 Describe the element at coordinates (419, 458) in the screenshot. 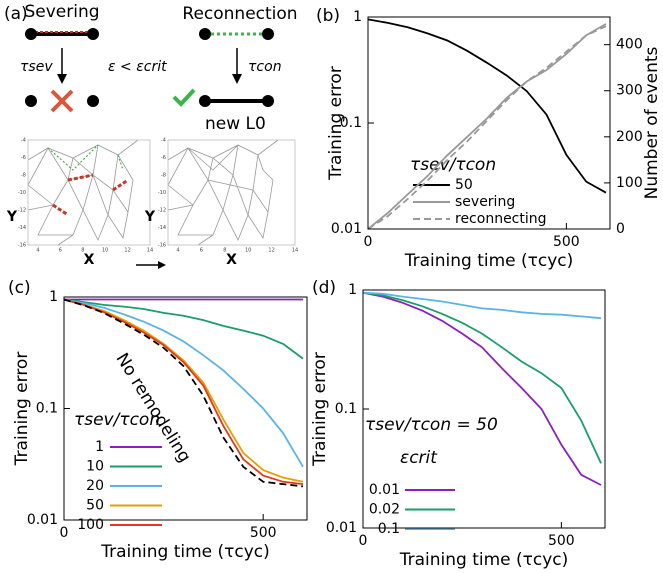

I see `legend-title: εcrit` at that location.